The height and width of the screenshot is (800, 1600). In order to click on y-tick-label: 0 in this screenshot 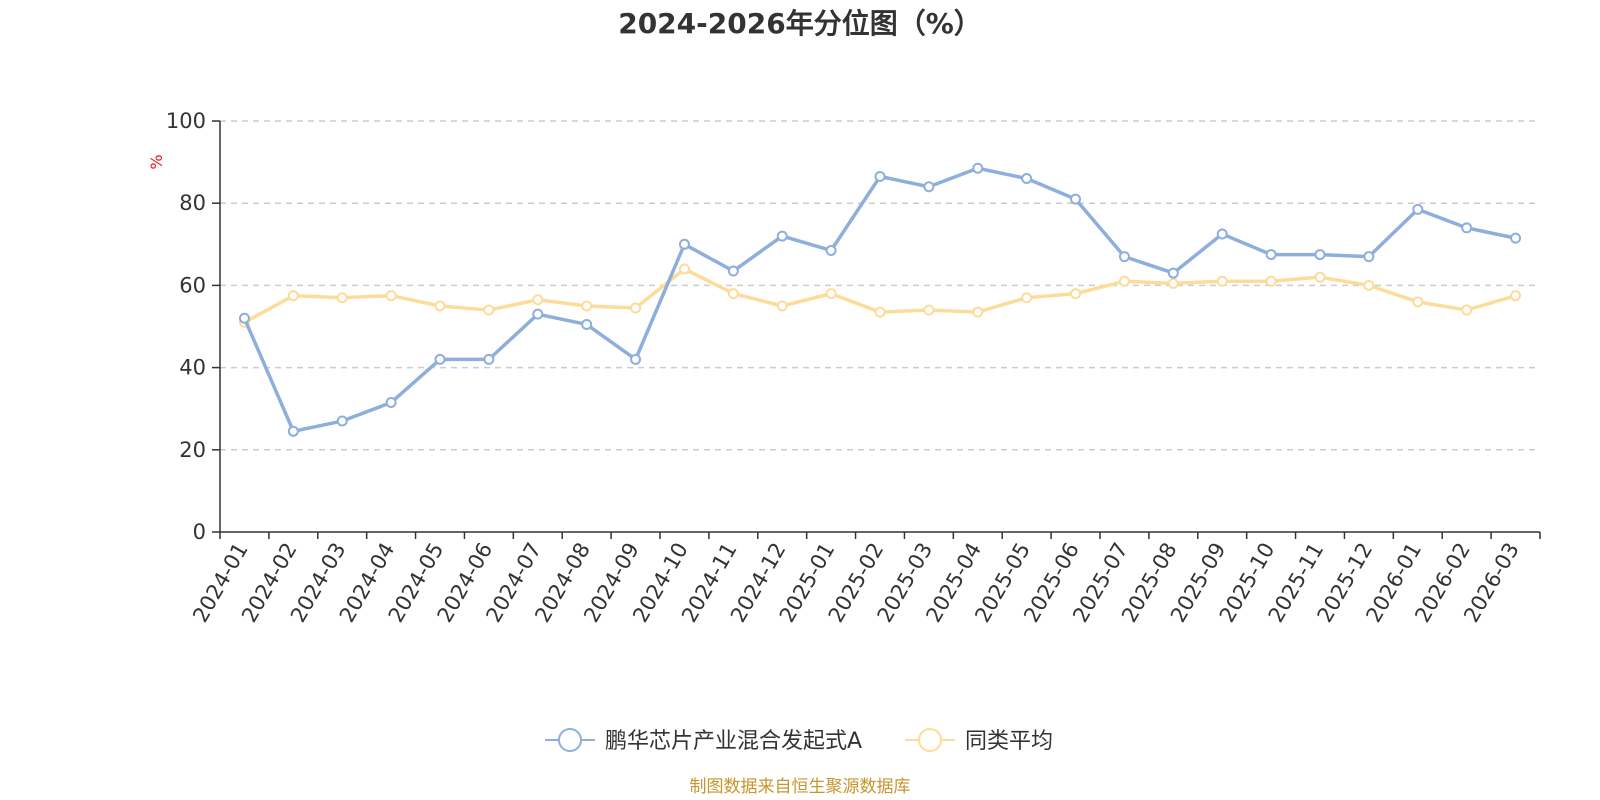, I will do `click(199, 532)`.